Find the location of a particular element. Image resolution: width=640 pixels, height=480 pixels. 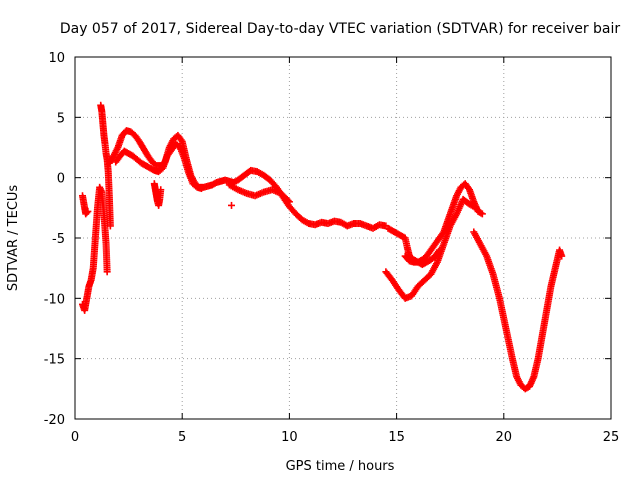

series-arc-upper-7to13 is located at coordinates (309, 199).